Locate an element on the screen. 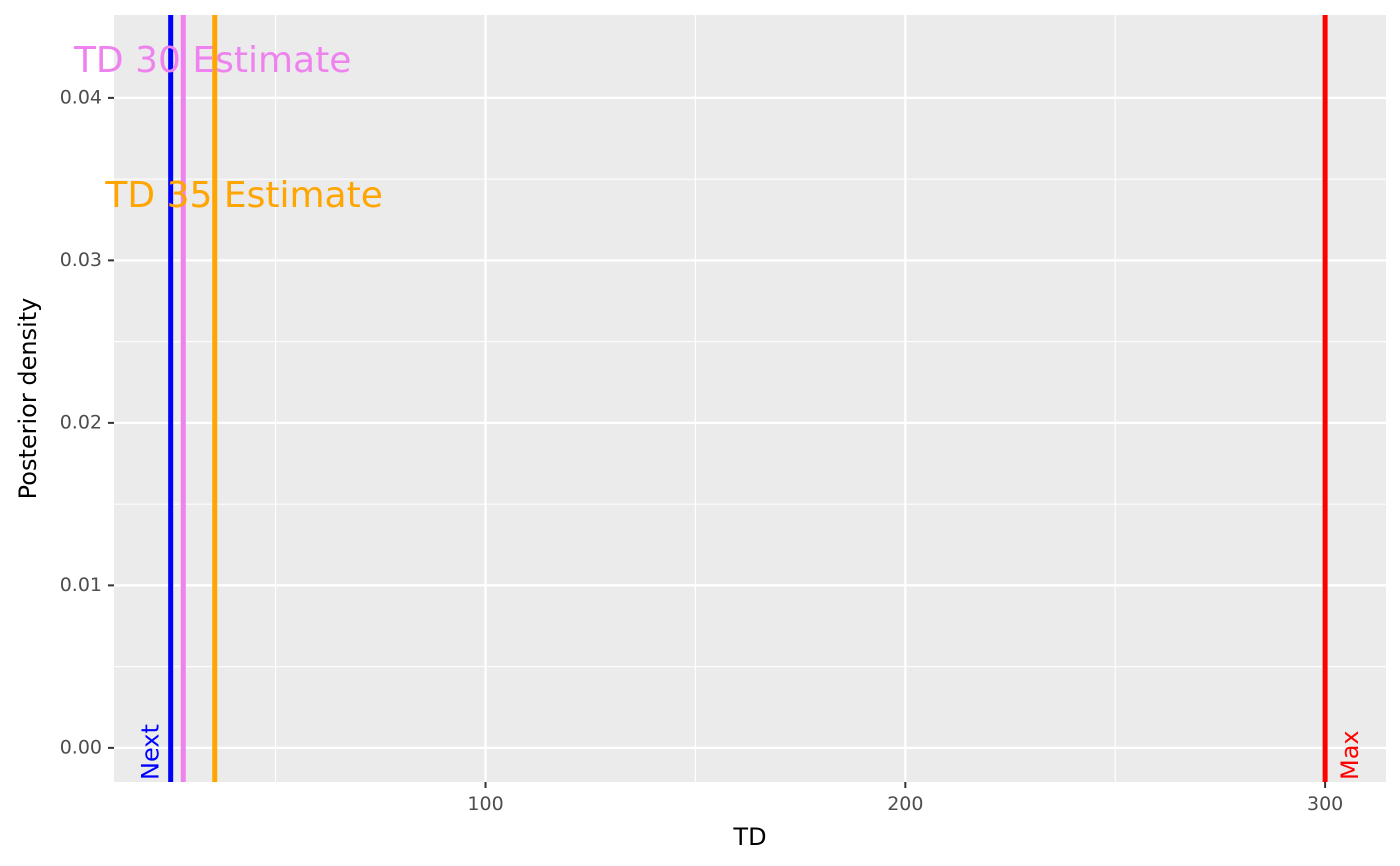  x-axis-title: TD is located at coordinates (749, 837).